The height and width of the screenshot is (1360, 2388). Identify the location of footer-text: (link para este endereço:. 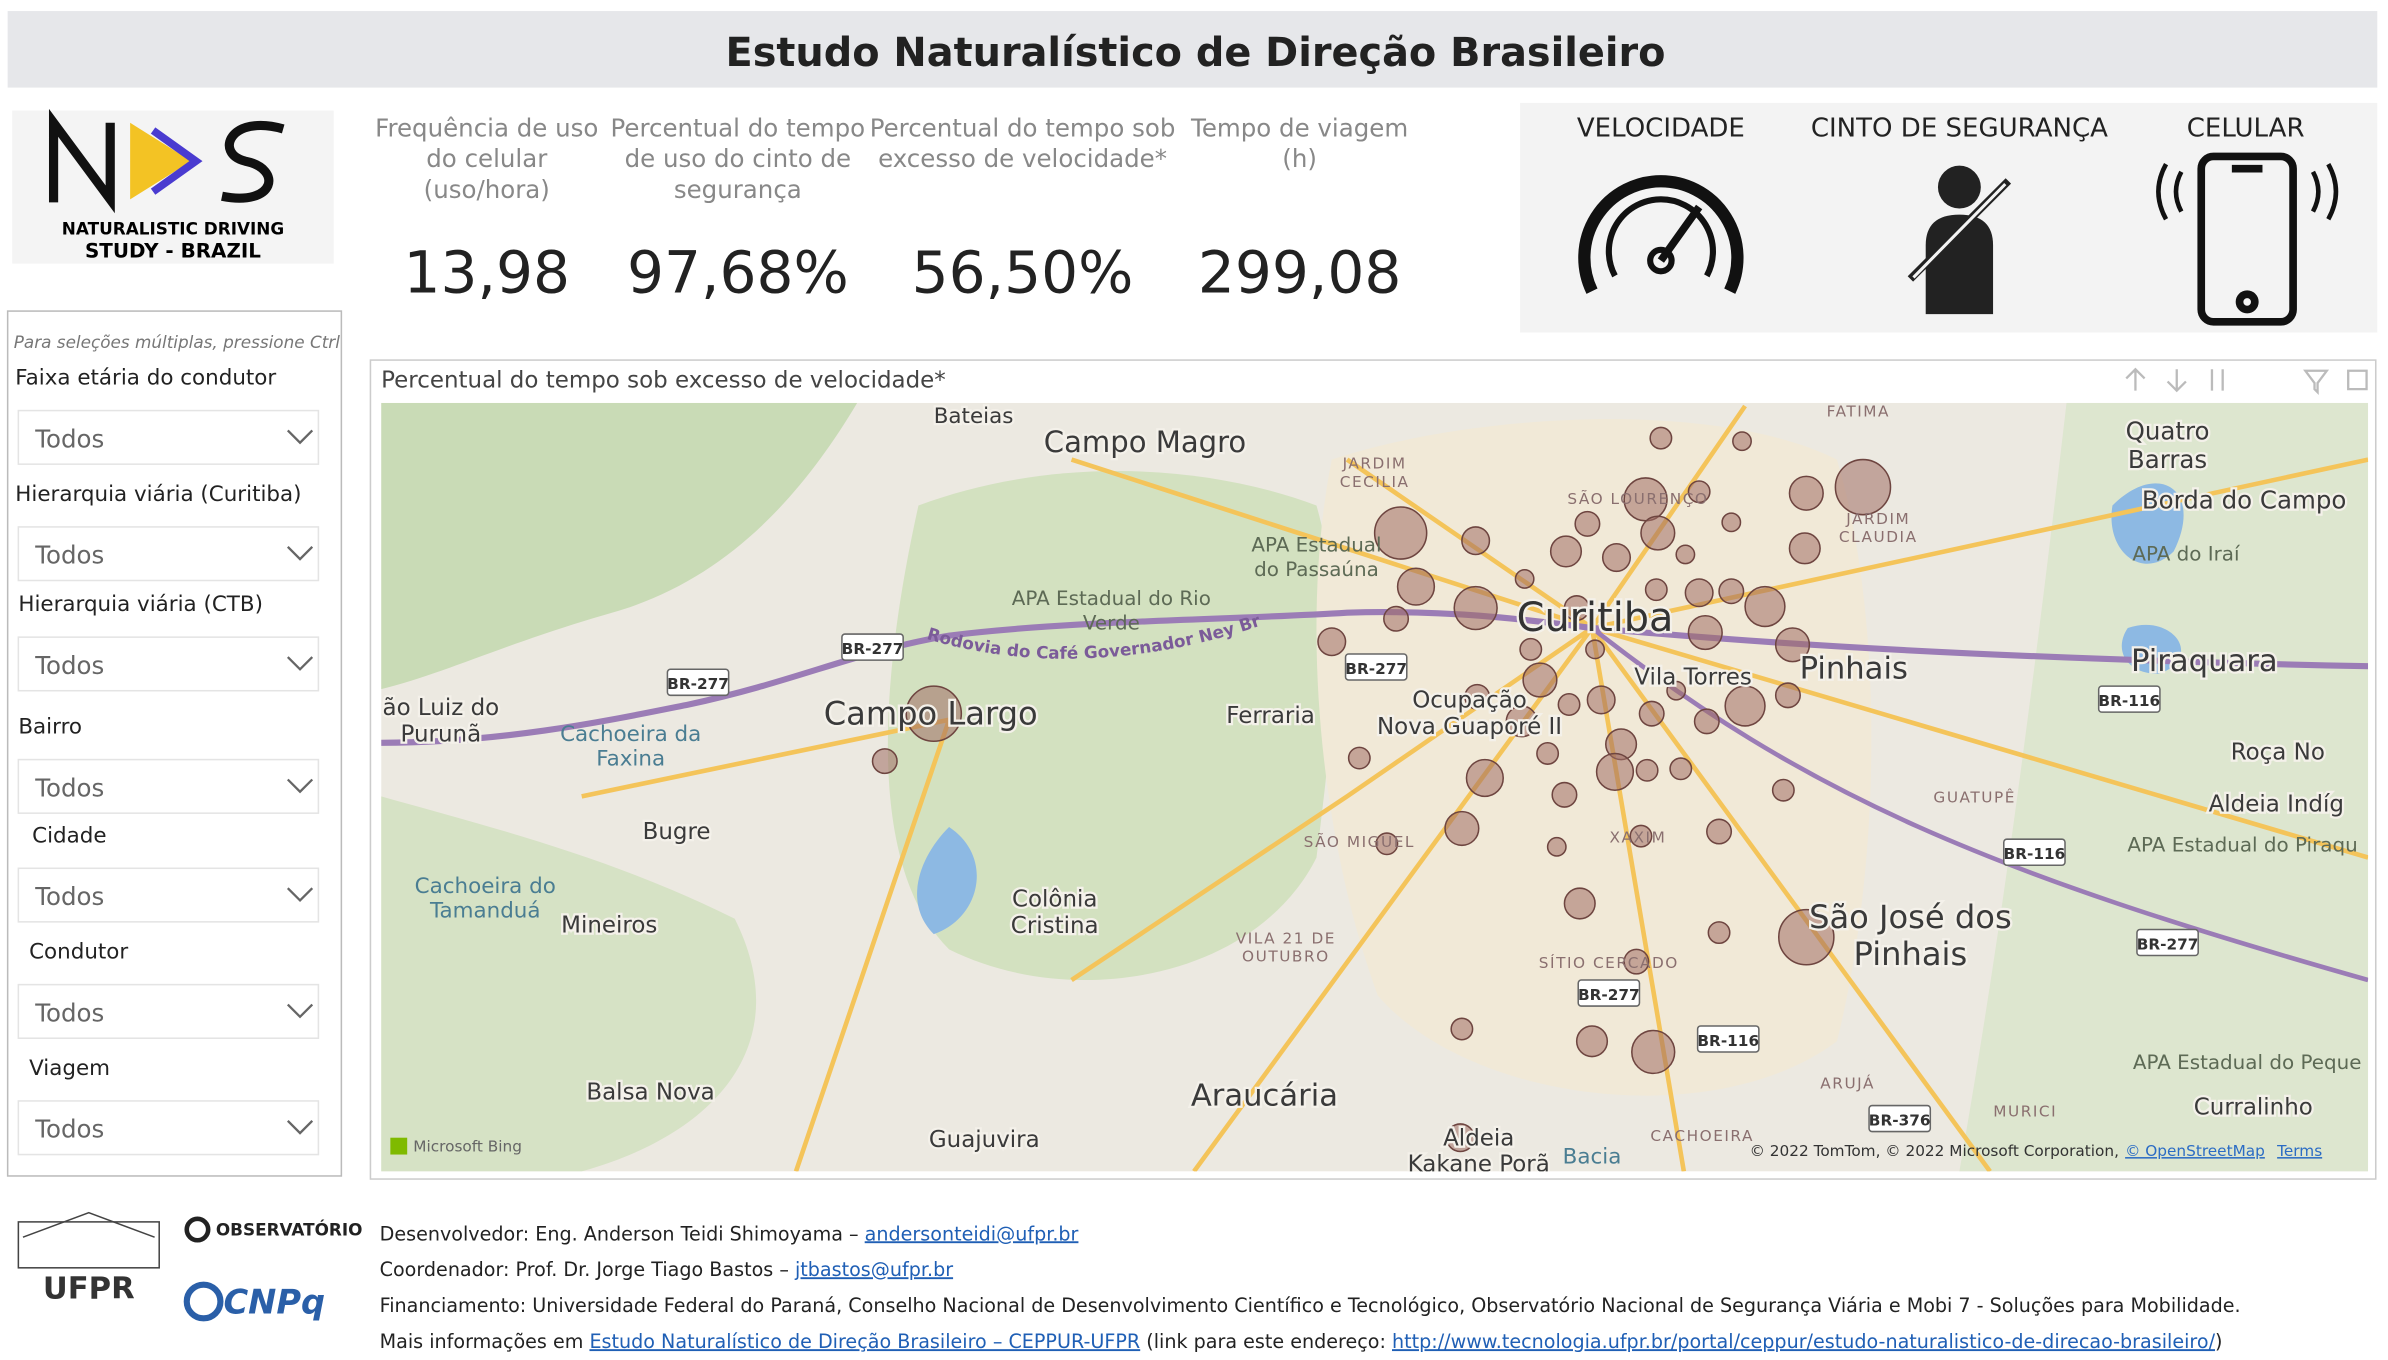
(1266, 1341).